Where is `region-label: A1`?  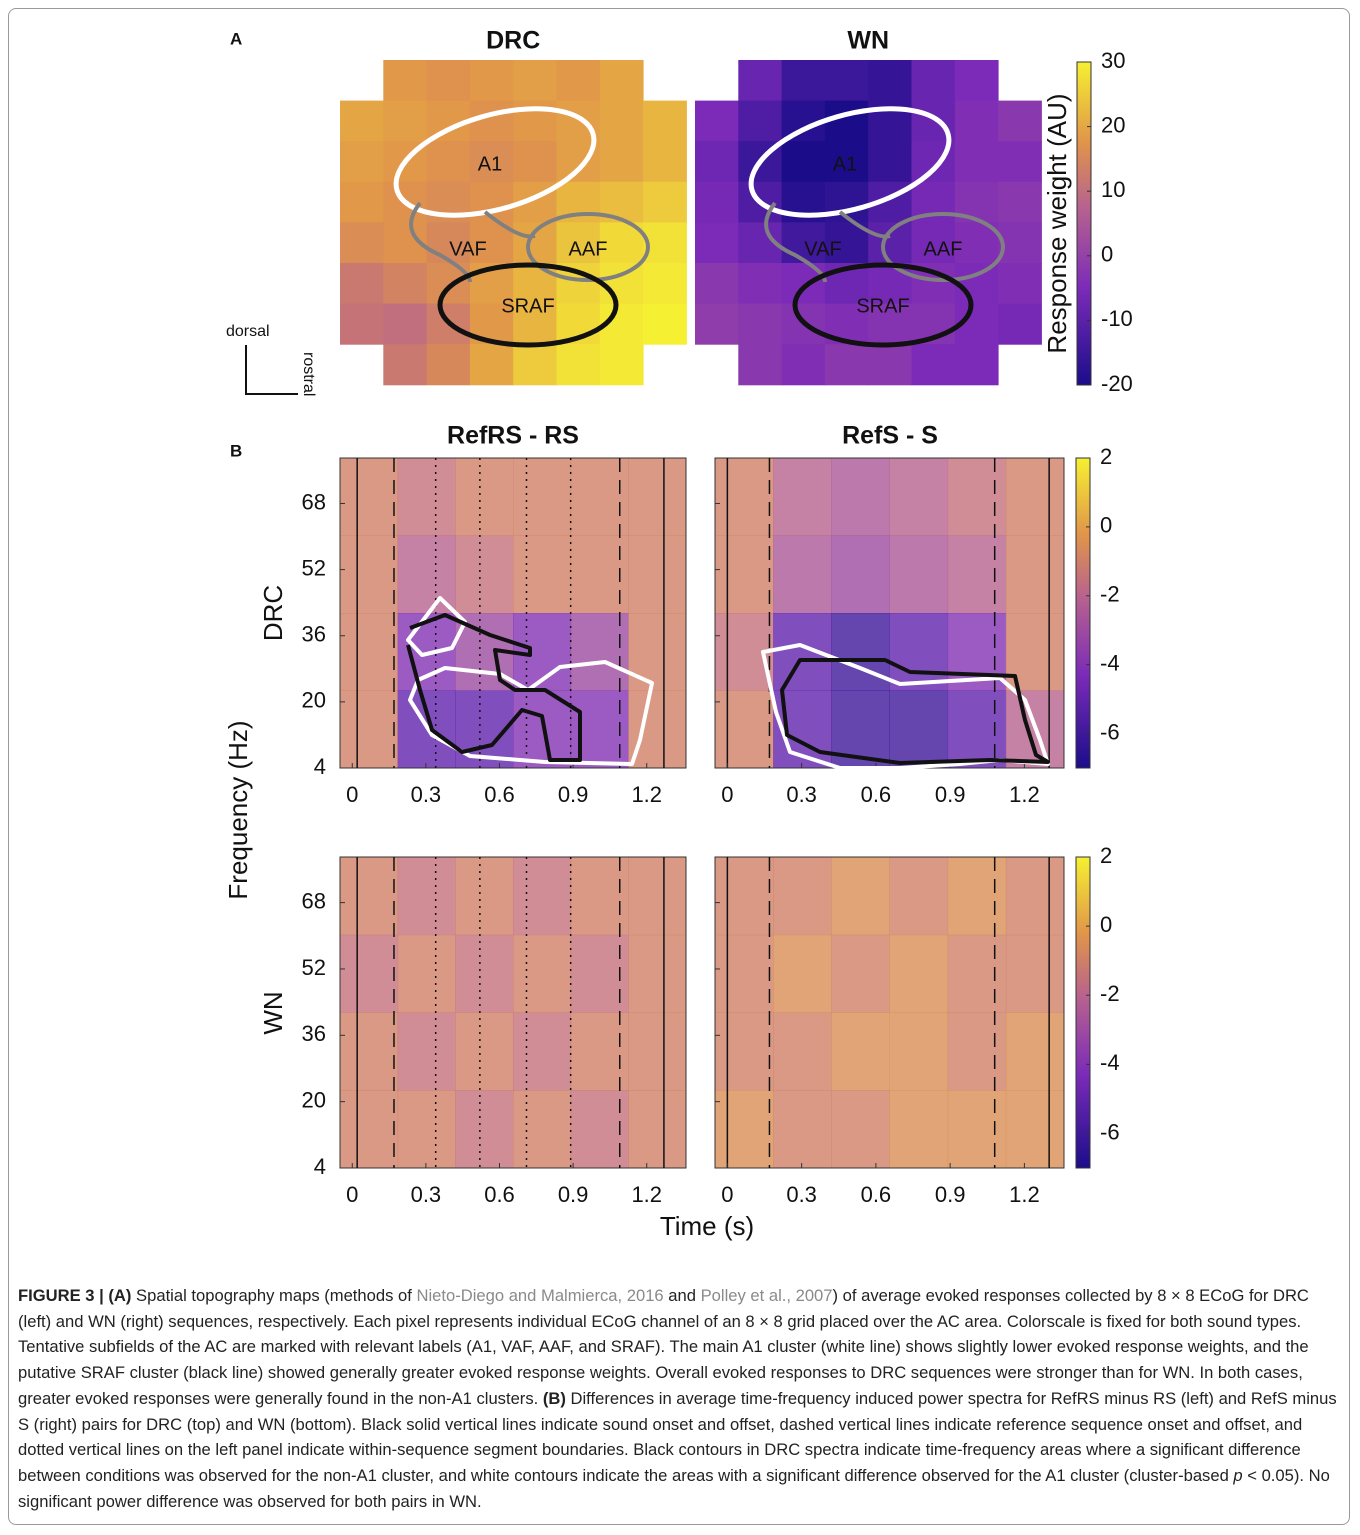
region-label: A1 is located at coordinates (845, 164).